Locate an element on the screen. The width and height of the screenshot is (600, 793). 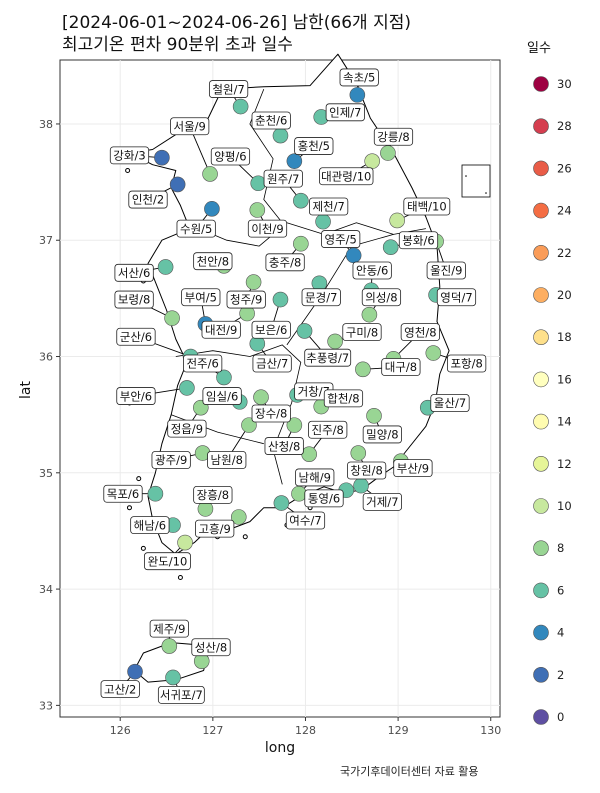
station-label-text: 태백/10 is located at coordinates (427, 207).